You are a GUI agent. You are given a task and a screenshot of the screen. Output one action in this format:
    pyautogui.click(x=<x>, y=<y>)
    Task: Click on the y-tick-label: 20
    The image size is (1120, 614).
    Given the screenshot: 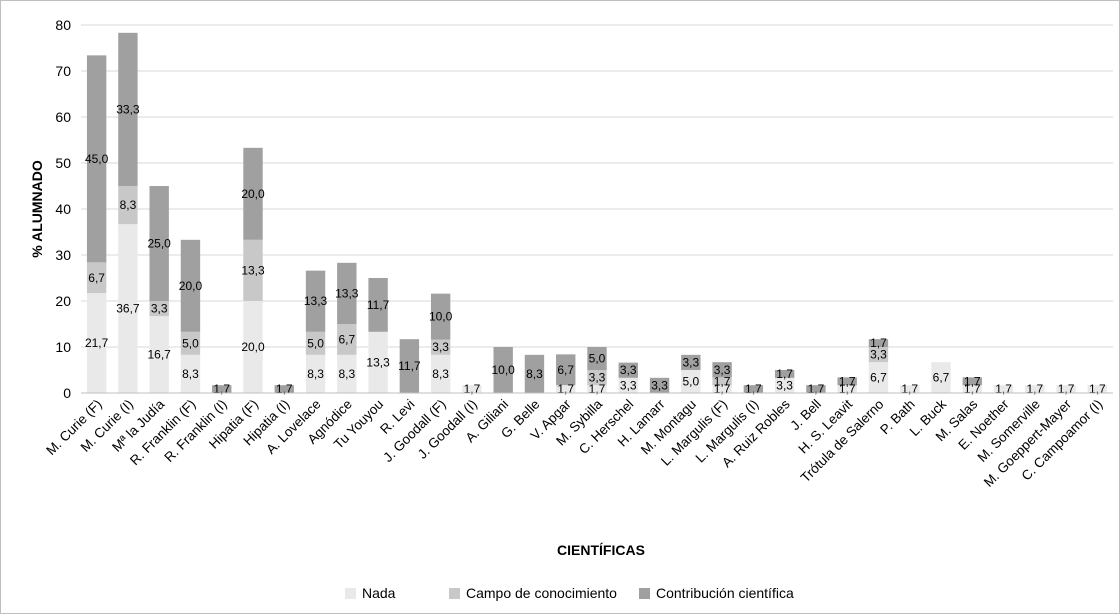 What is the action you would take?
    pyautogui.click(x=63, y=301)
    